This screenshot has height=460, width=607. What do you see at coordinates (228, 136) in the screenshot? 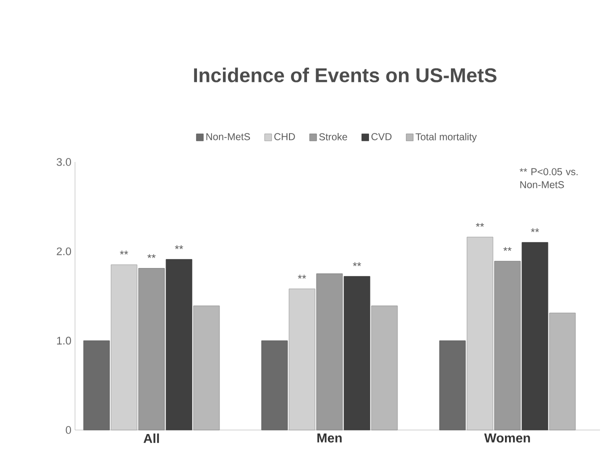
I see `legend-label: Non-MetS` at bounding box center [228, 136].